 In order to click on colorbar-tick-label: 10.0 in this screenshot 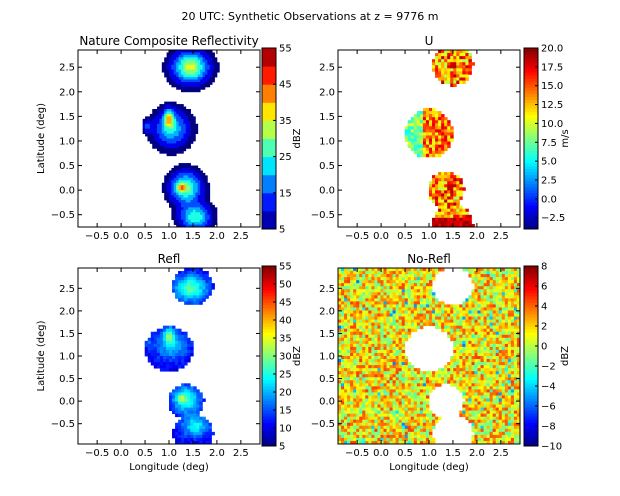, I will do `click(552, 124)`.